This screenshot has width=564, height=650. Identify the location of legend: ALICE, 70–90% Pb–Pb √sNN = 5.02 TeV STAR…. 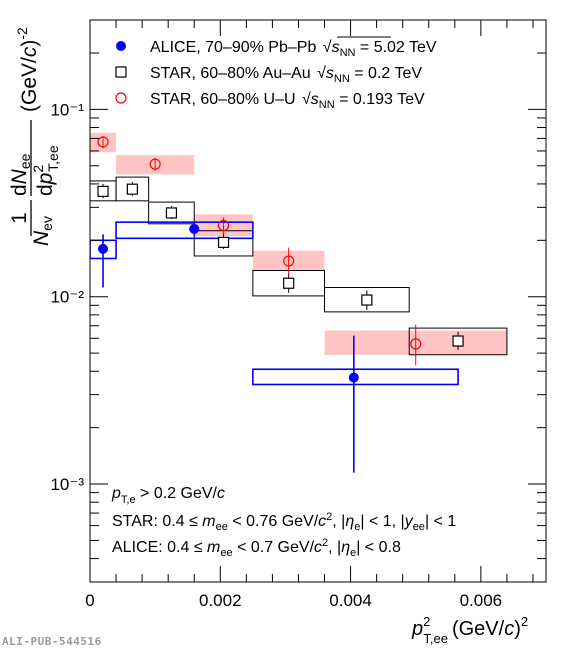
(276, 73).